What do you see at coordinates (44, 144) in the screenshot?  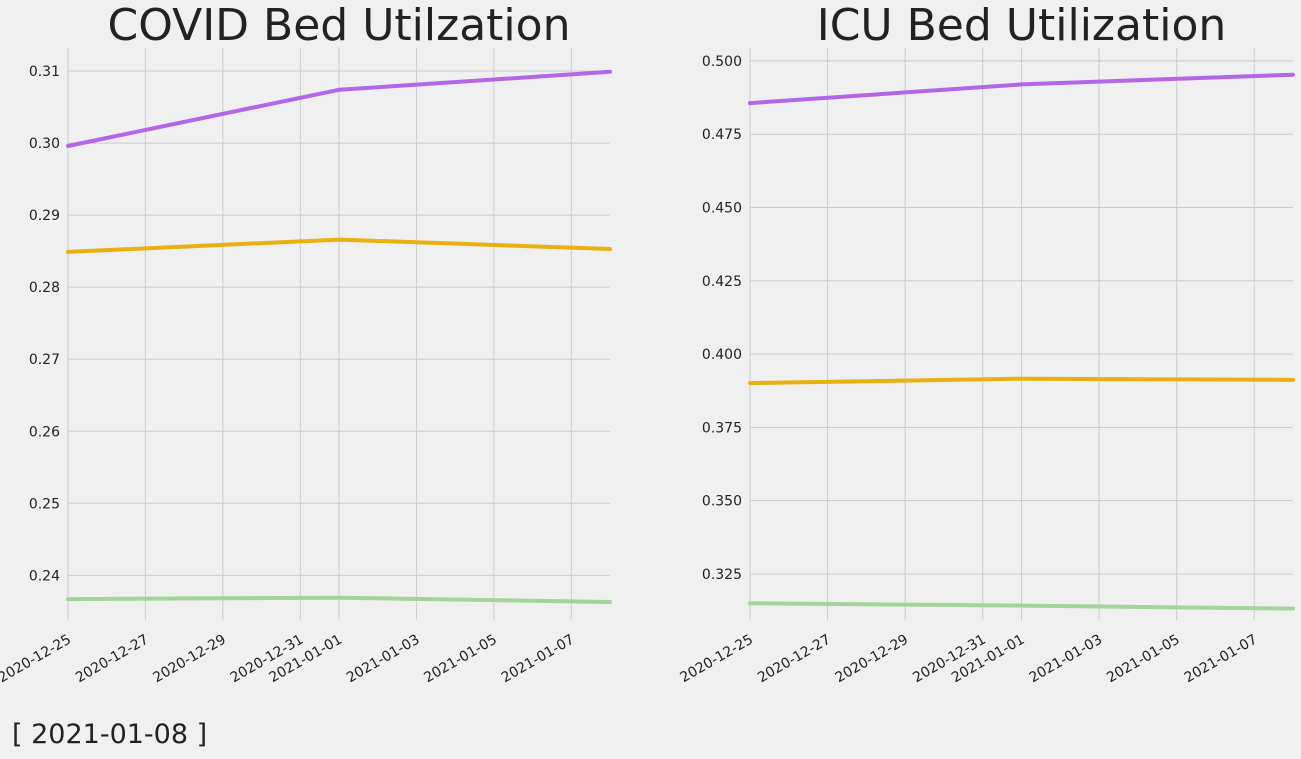 I see `y-tick-label: 0.30` at bounding box center [44, 144].